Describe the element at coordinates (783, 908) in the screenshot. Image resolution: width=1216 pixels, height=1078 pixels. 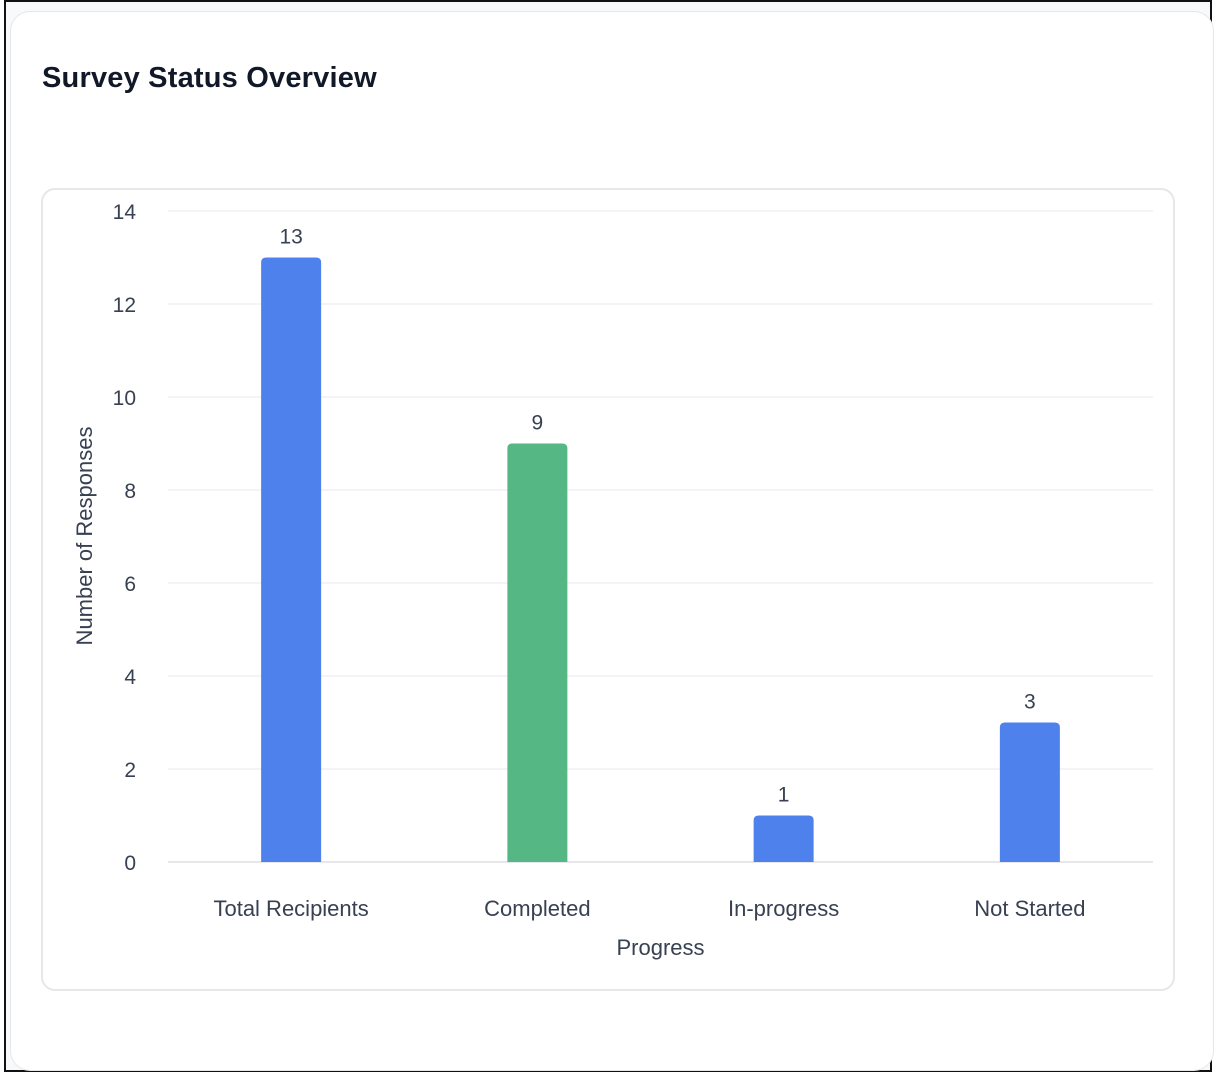
I see `x-tick-label: In-progress` at that location.